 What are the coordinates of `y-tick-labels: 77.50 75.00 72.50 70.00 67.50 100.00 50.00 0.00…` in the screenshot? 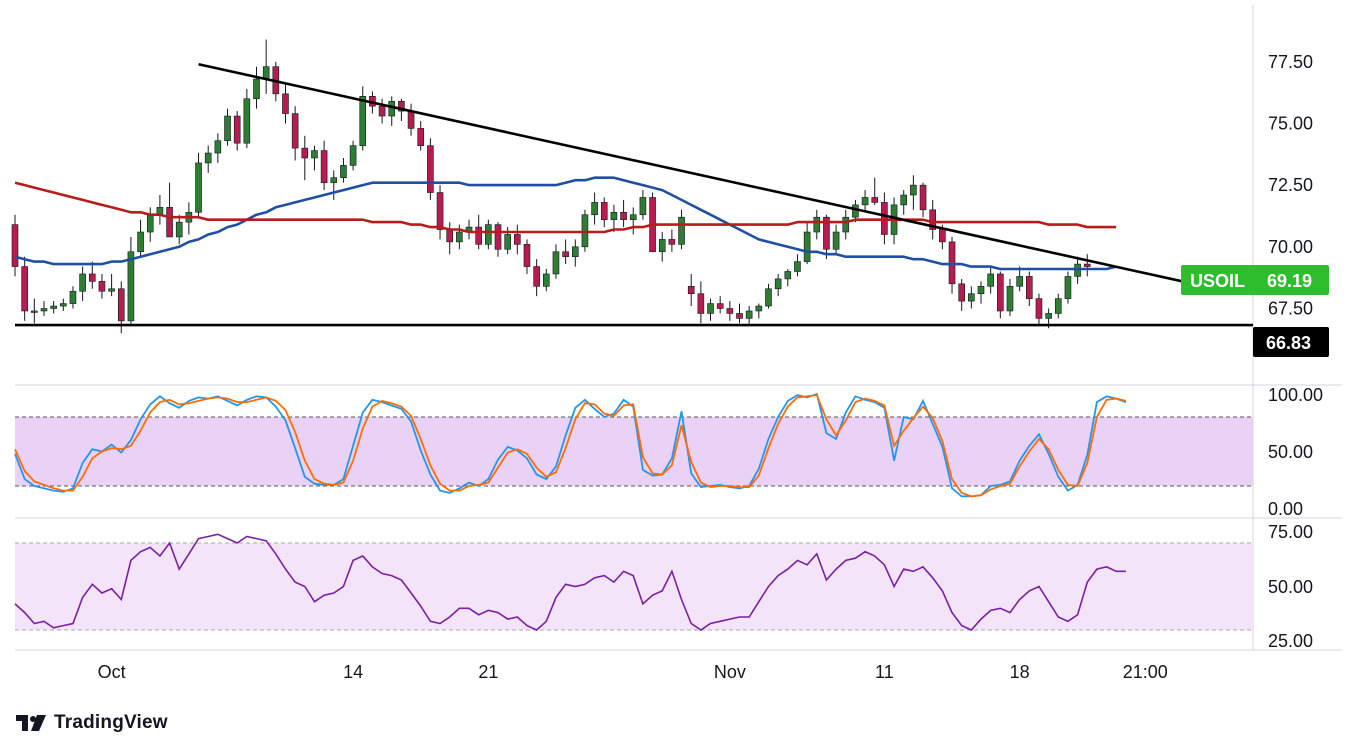 It's located at (1295, 351).